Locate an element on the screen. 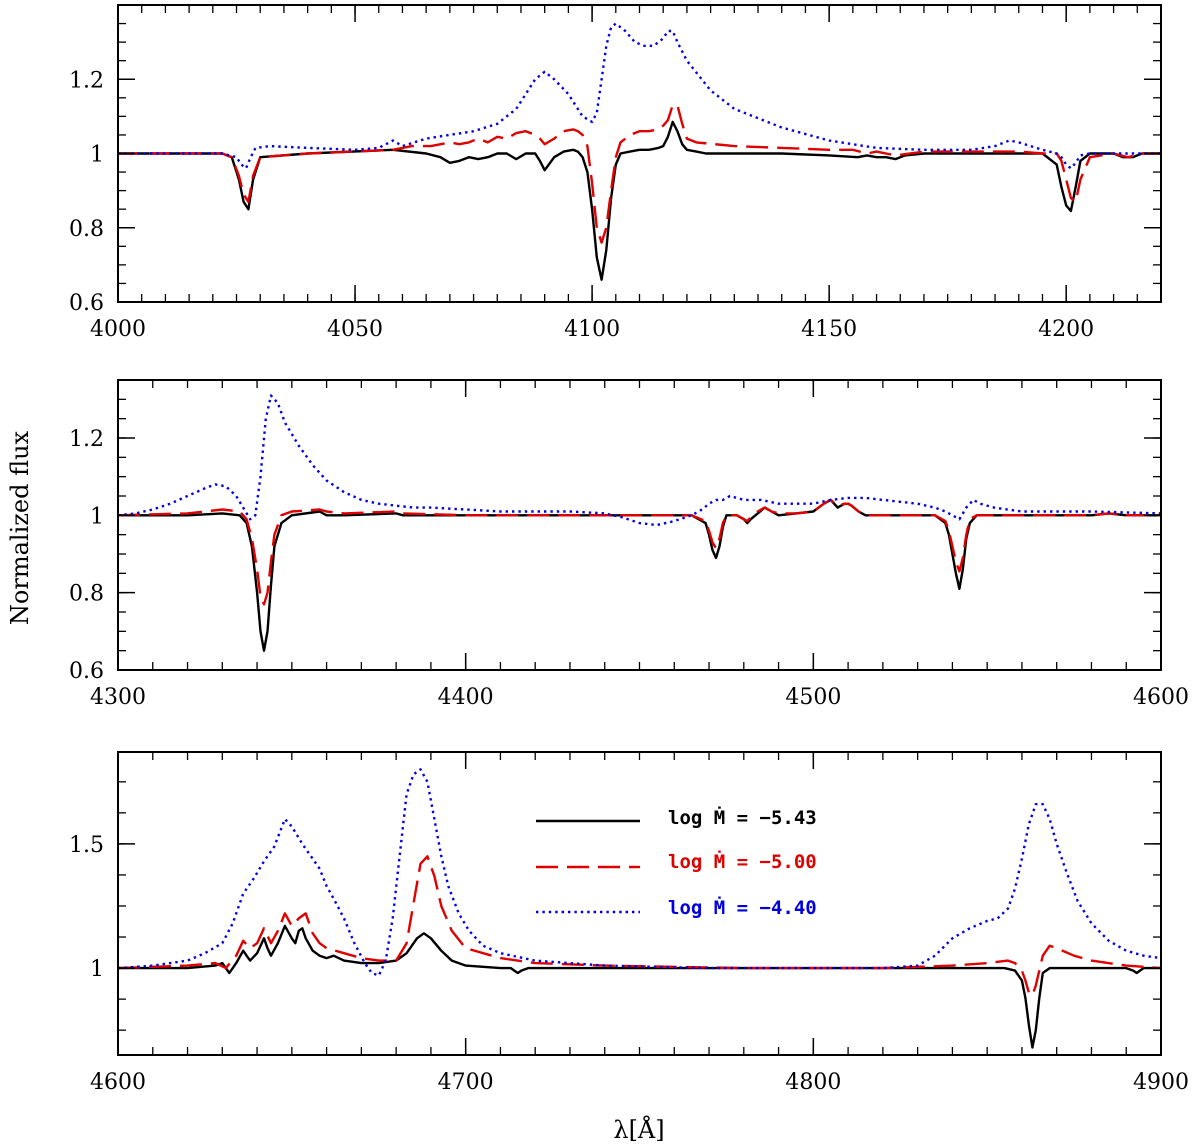  x-axis-title: λ[Å] is located at coordinates (638, 1129).